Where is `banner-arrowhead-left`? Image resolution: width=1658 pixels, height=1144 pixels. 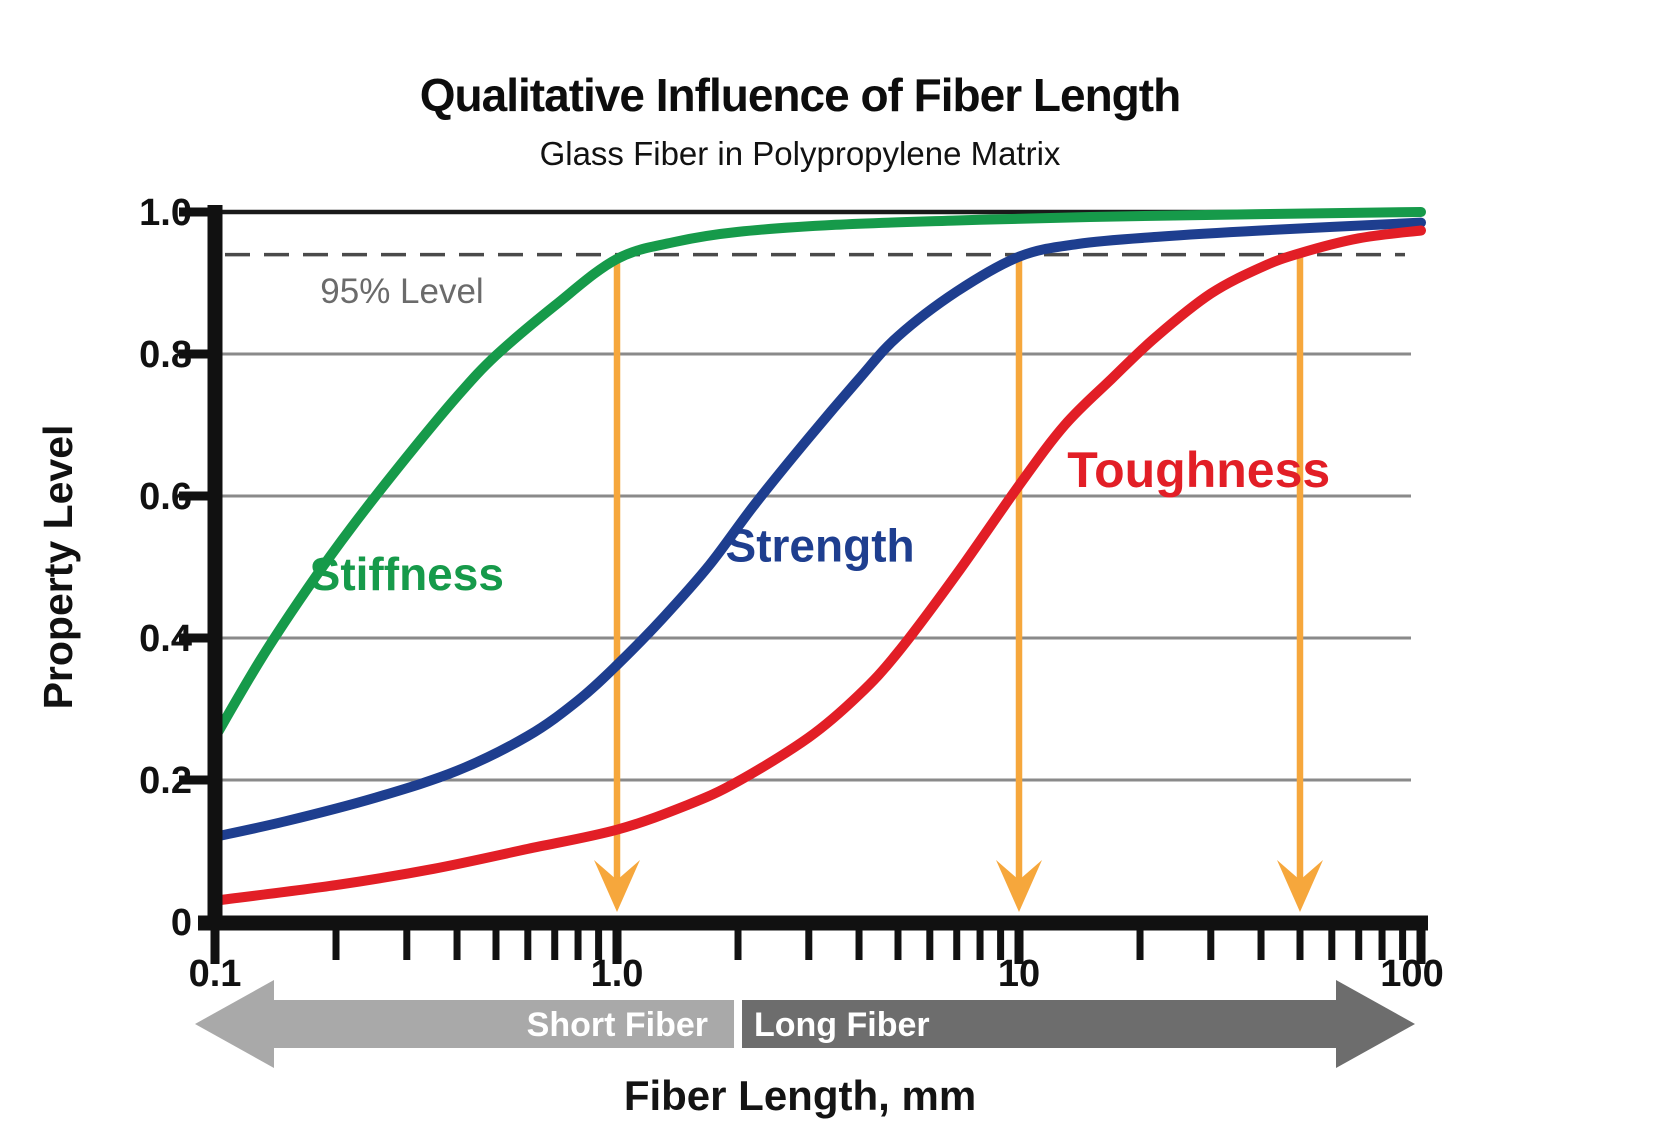 banner-arrowhead-left is located at coordinates (234, 1024).